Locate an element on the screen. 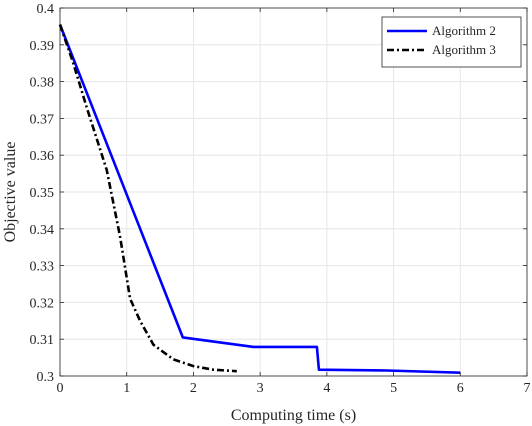 The width and height of the screenshot is (532, 426). x-tick-label: 6 is located at coordinates (460, 388).